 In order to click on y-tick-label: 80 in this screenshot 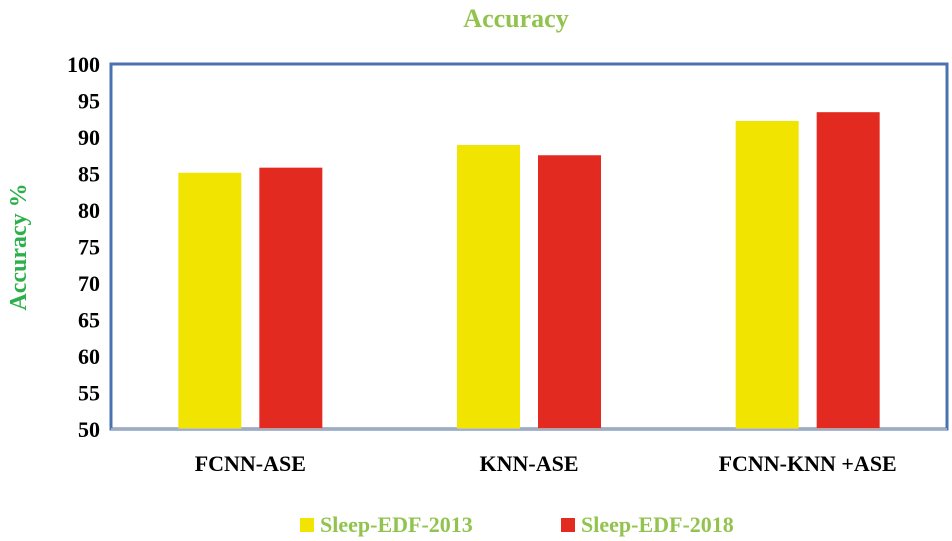, I will do `click(89, 210)`.